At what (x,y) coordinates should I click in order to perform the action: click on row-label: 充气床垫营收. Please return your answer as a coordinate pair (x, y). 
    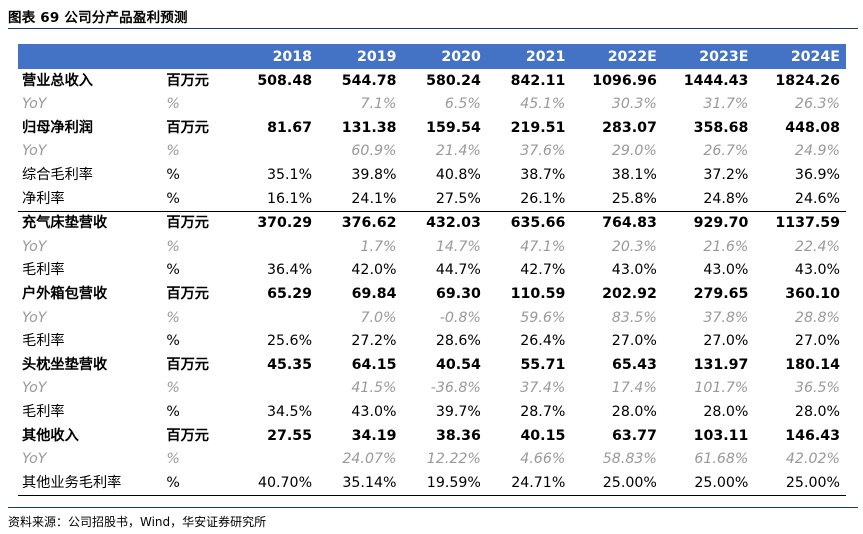
    Looking at the image, I should click on (89, 223).